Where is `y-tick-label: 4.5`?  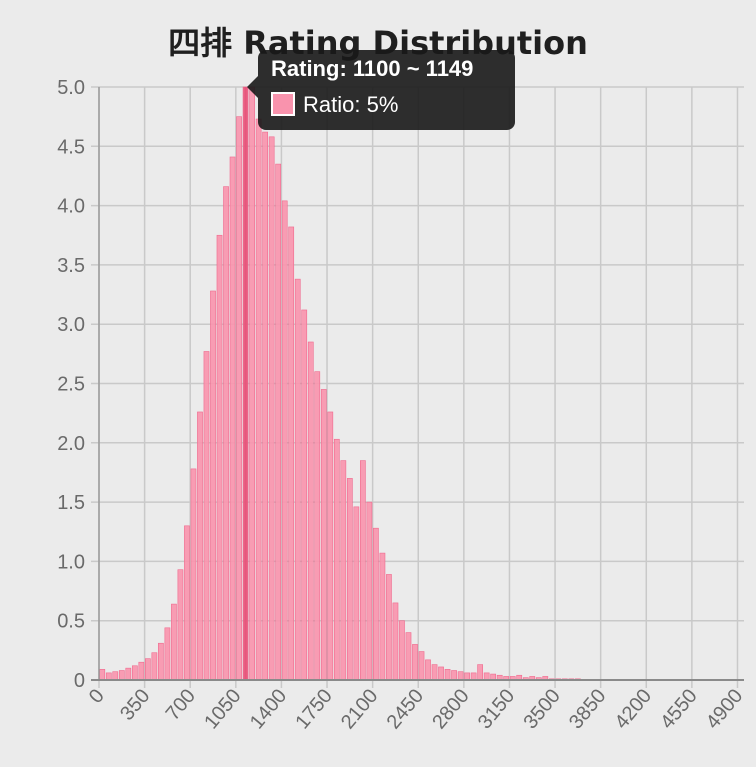
y-tick-label: 4.5 is located at coordinates (71, 147).